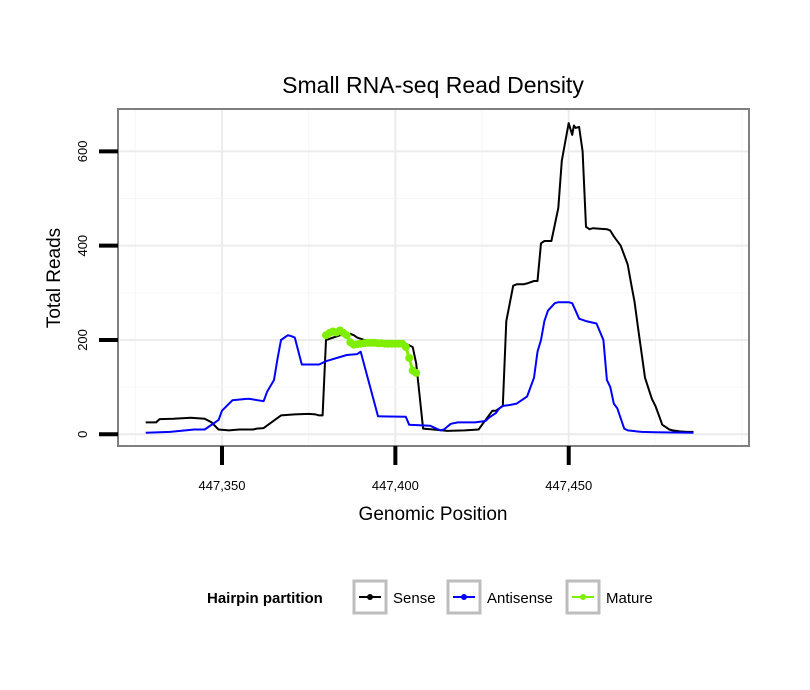  What do you see at coordinates (82, 152) in the screenshot?
I see `y-tick-label: 600` at bounding box center [82, 152].